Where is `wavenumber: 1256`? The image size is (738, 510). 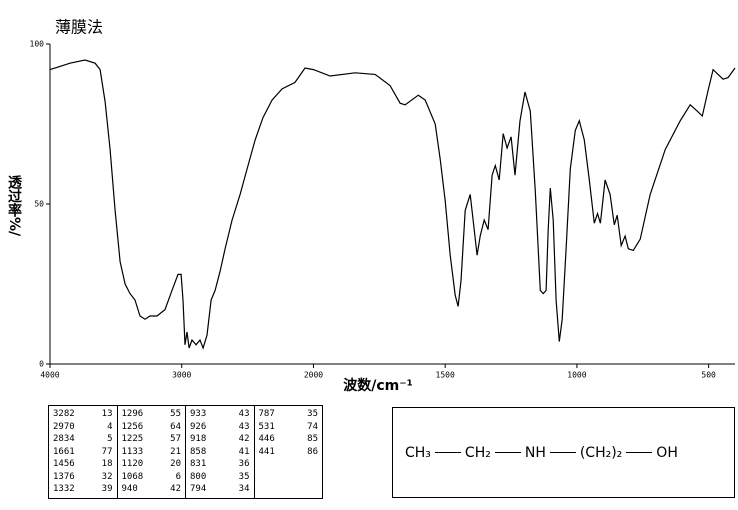
wavenumber: 1256 is located at coordinates (132, 426).